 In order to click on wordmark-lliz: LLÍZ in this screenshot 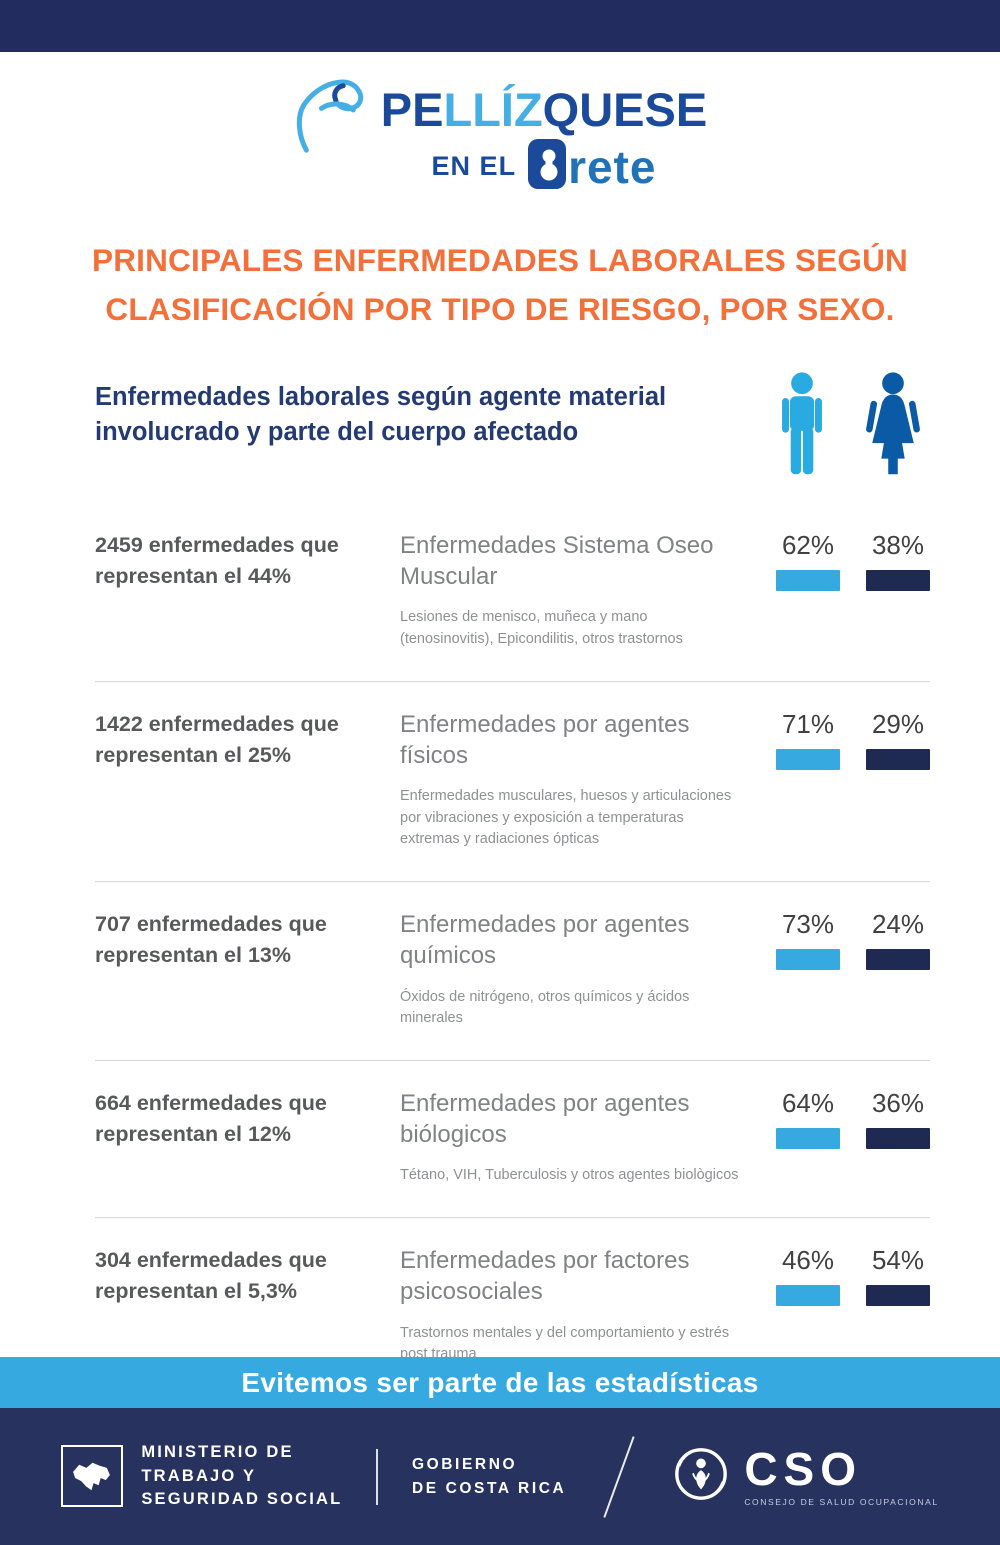, I will do `click(493, 109)`.